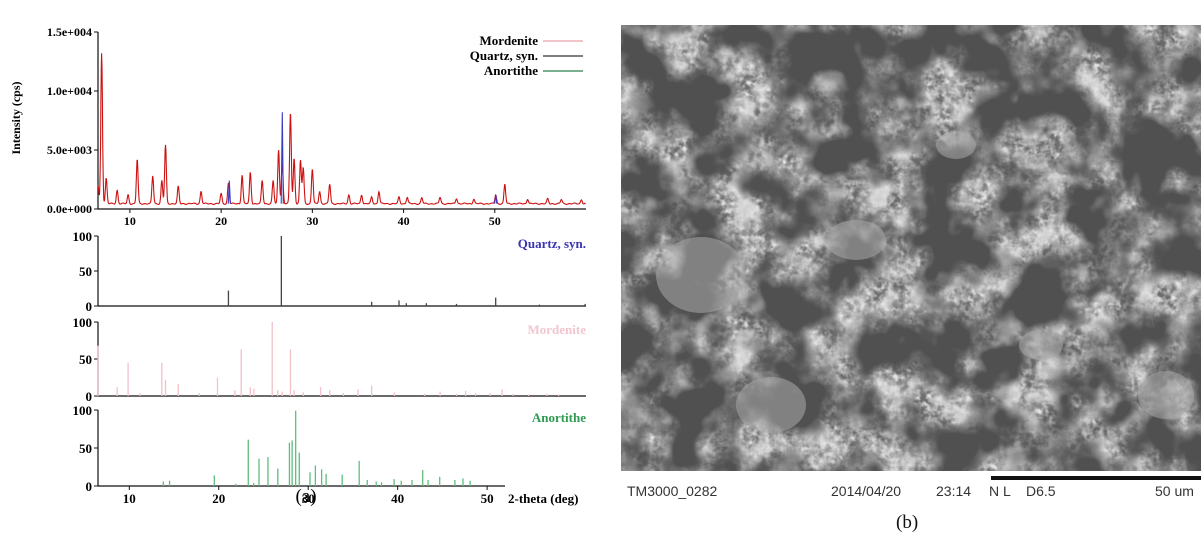  I want to click on xrd-observed-line, so click(341, 129).